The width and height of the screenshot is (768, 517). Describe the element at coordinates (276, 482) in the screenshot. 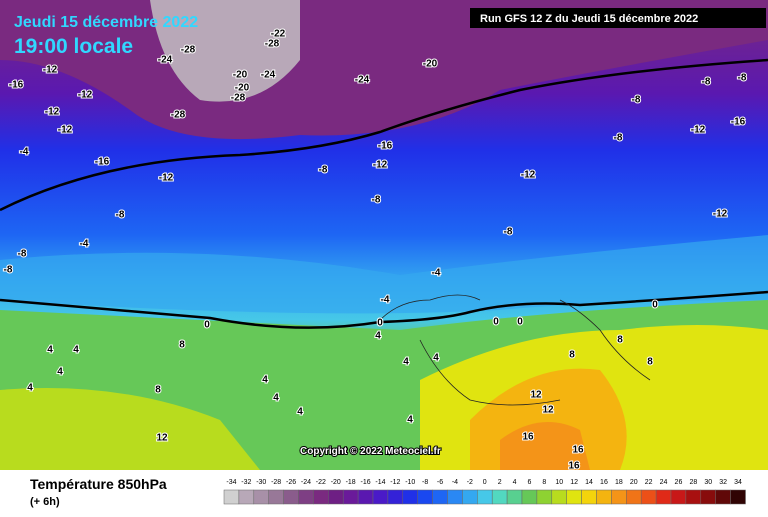

I see `scale-label: -28` at that location.